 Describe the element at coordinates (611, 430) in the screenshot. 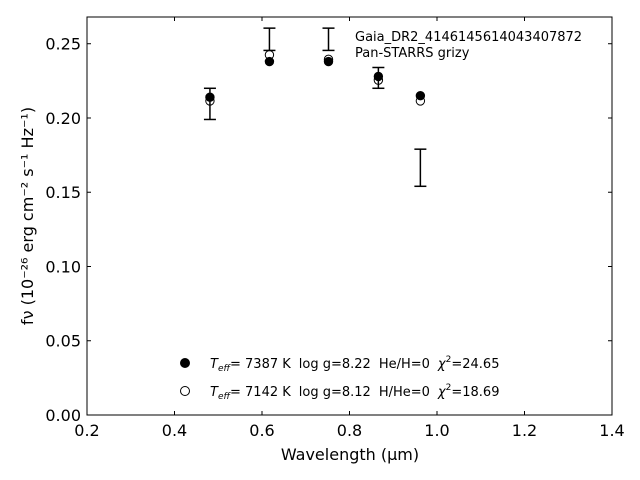

I see `x-tick-label: 1.4` at that location.